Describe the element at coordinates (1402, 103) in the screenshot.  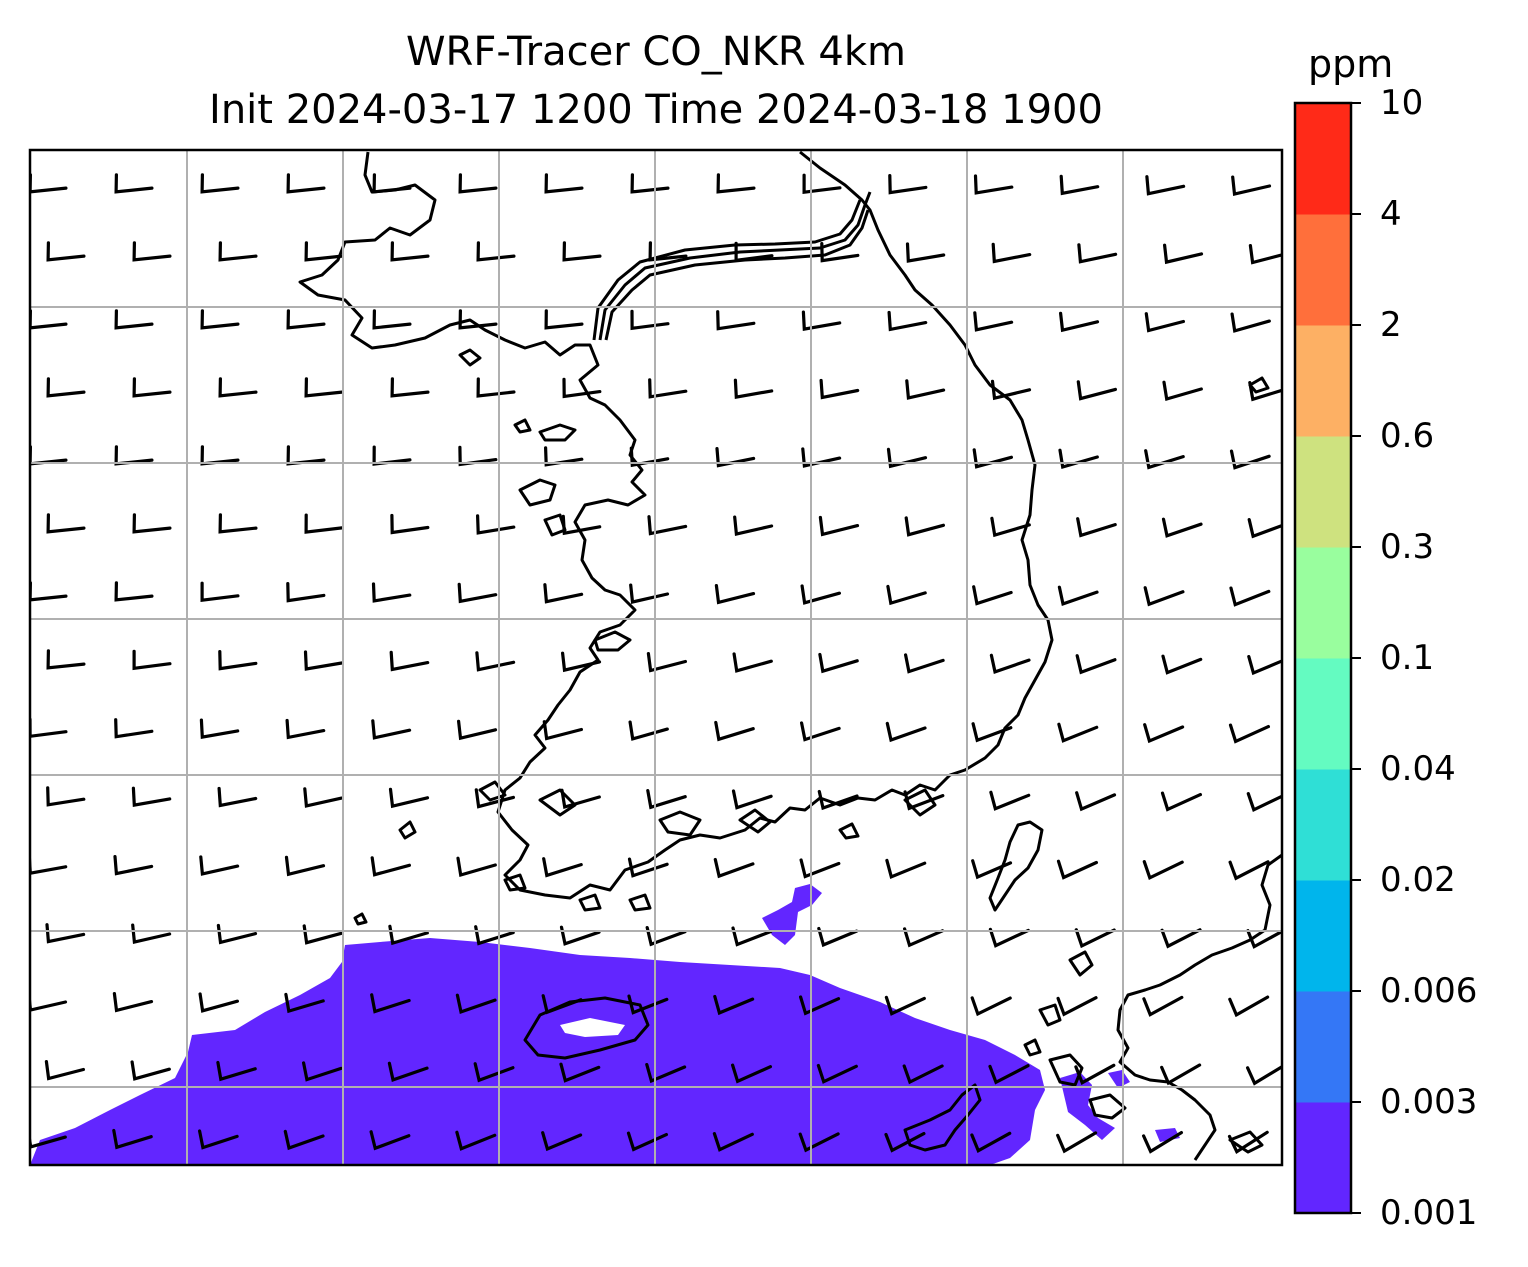
I see `colorbar-tick-label: 10` at that location.